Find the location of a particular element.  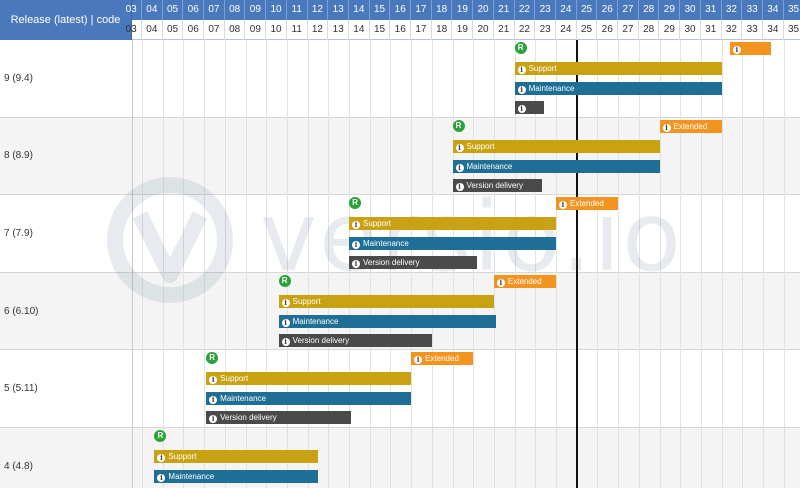

period-header-top-35: 35 is located at coordinates (792, 10).